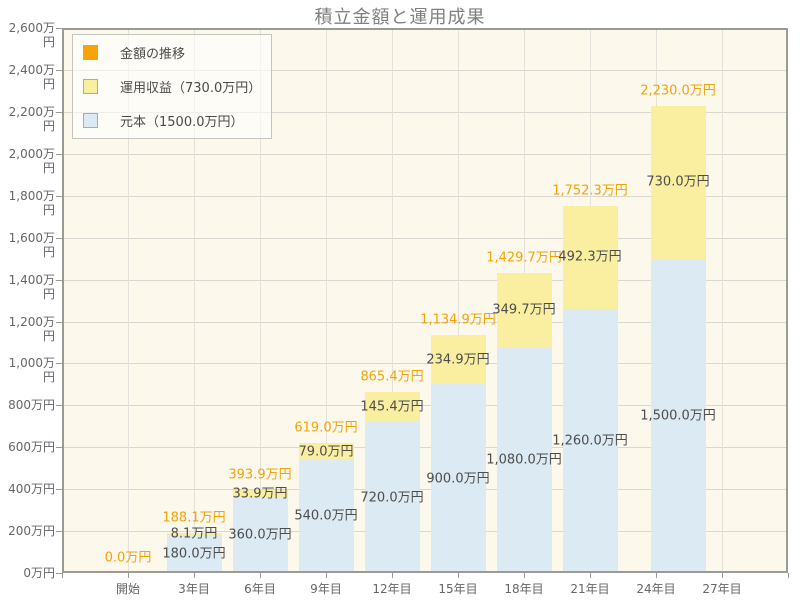  I want to click on y-axis-label-0: 0万円, so click(39, 573).